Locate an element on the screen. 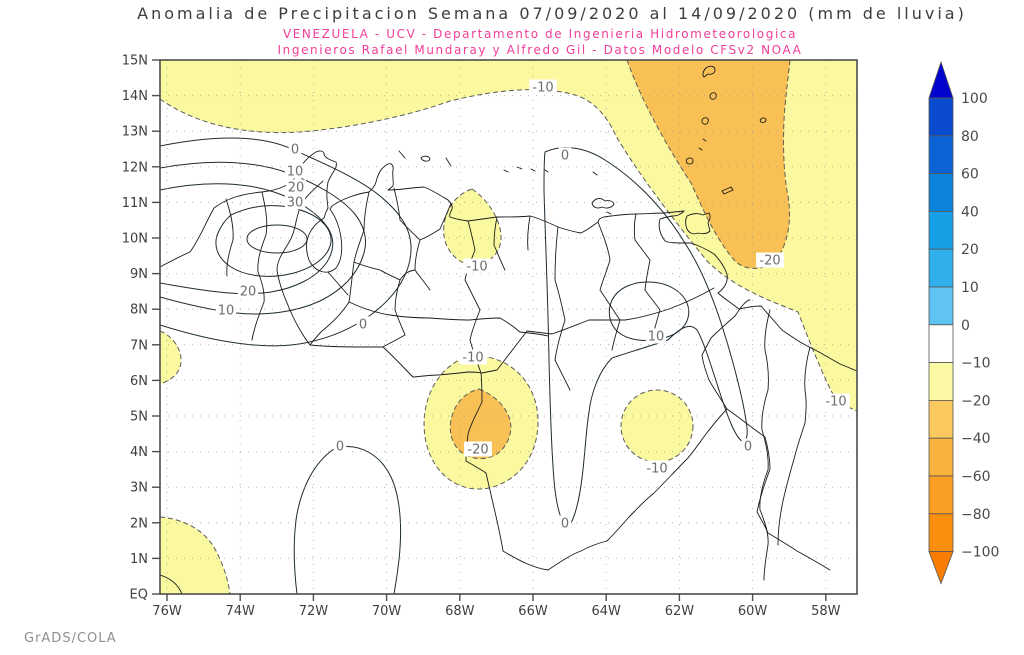  lat-label: 9N is located at coordinates (139, 274).